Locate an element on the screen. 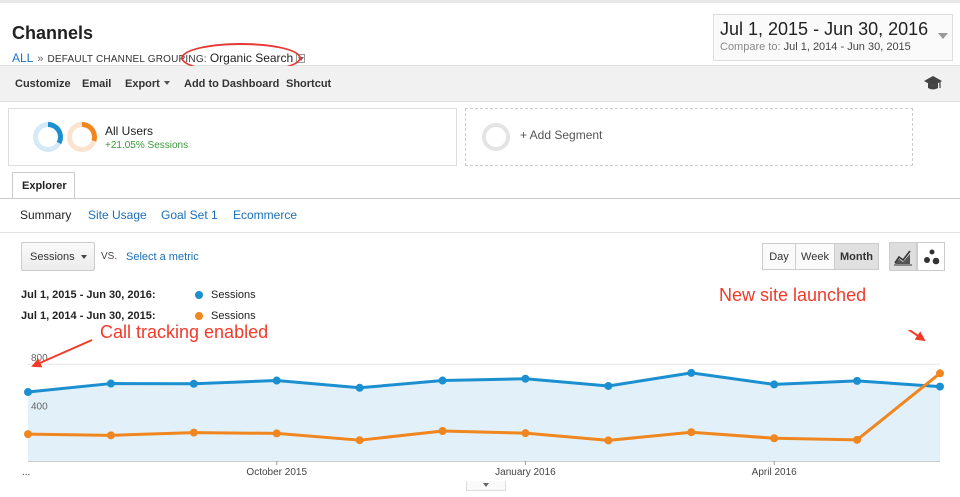 The image size is (960, 497). vs-label: VS. is located at coordinates (109, 256).